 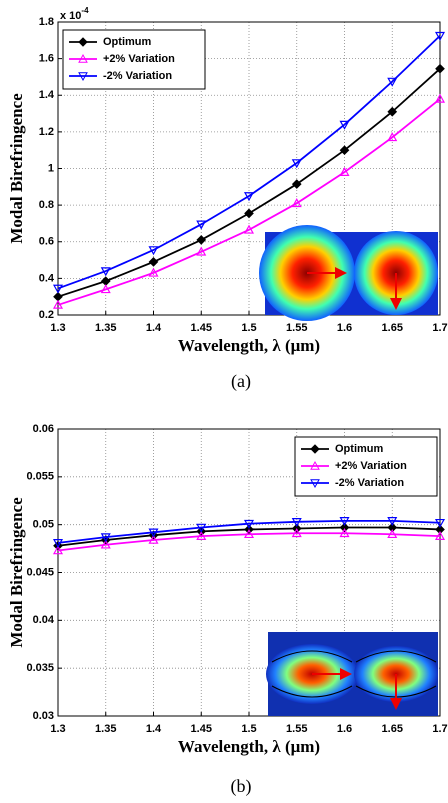 What do you see at coordinates (352, 674) in the screenshot?
I see `inset-image-b` at bounding box center [352, 674].